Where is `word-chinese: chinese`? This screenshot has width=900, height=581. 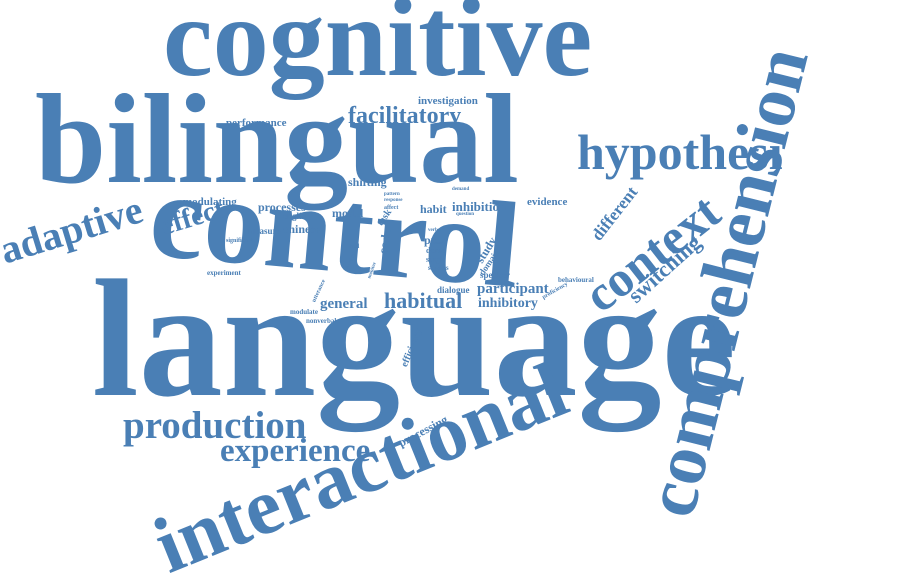
word-chinese: chinese is located at coordinates (302, 229).